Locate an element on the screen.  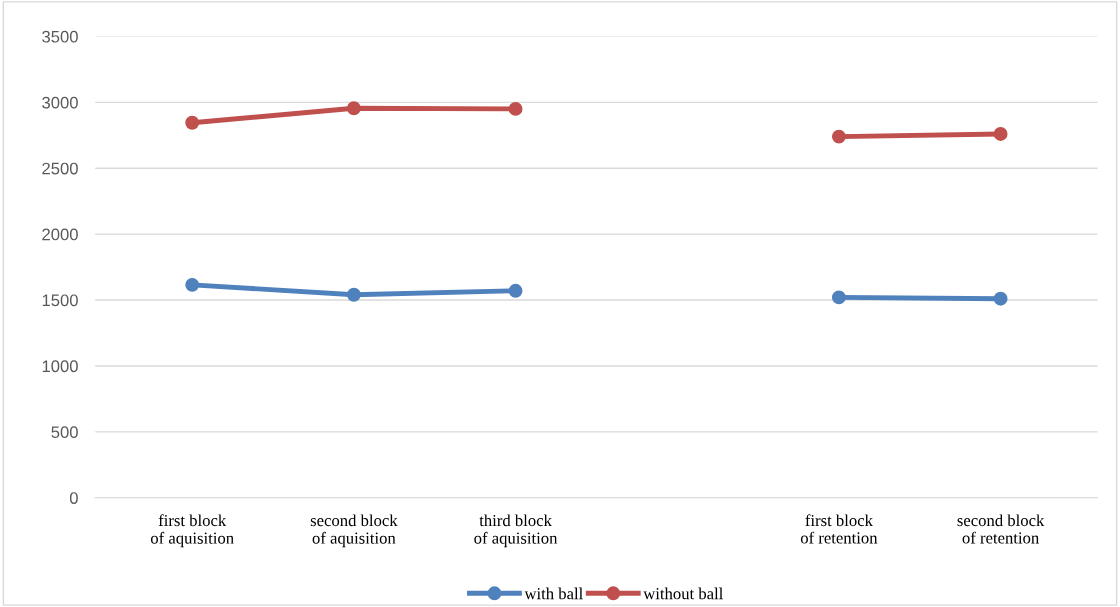
y-tick-label: 2500 is located at coordinates (60, 168).